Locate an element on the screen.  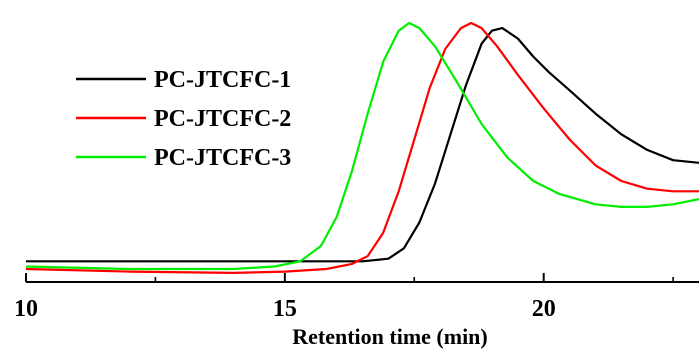
legend-label-1: PC-JTCFC-1 is located at coordinates (222, 80).